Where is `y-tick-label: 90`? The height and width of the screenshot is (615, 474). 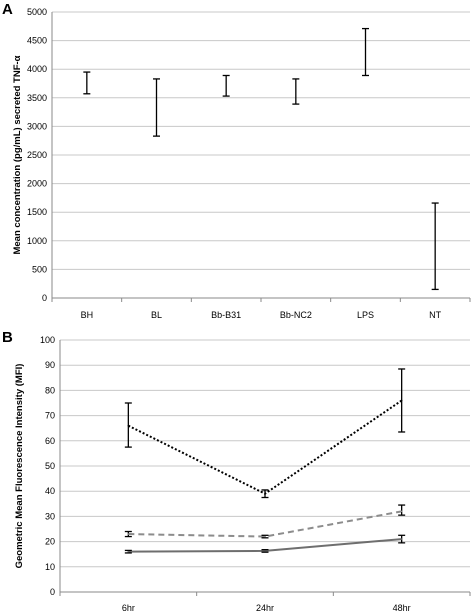 y-tick-label: 90 is located at coordinates (50, 365).